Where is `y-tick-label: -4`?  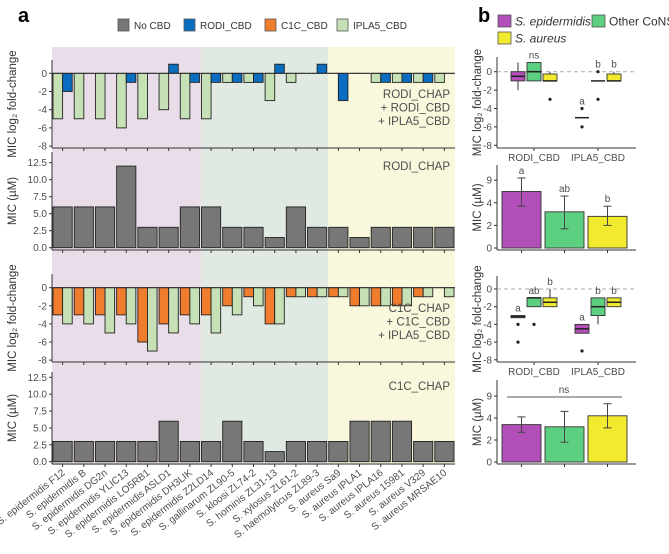
y-tick-label: -4 is located at coordinates (42, 110).